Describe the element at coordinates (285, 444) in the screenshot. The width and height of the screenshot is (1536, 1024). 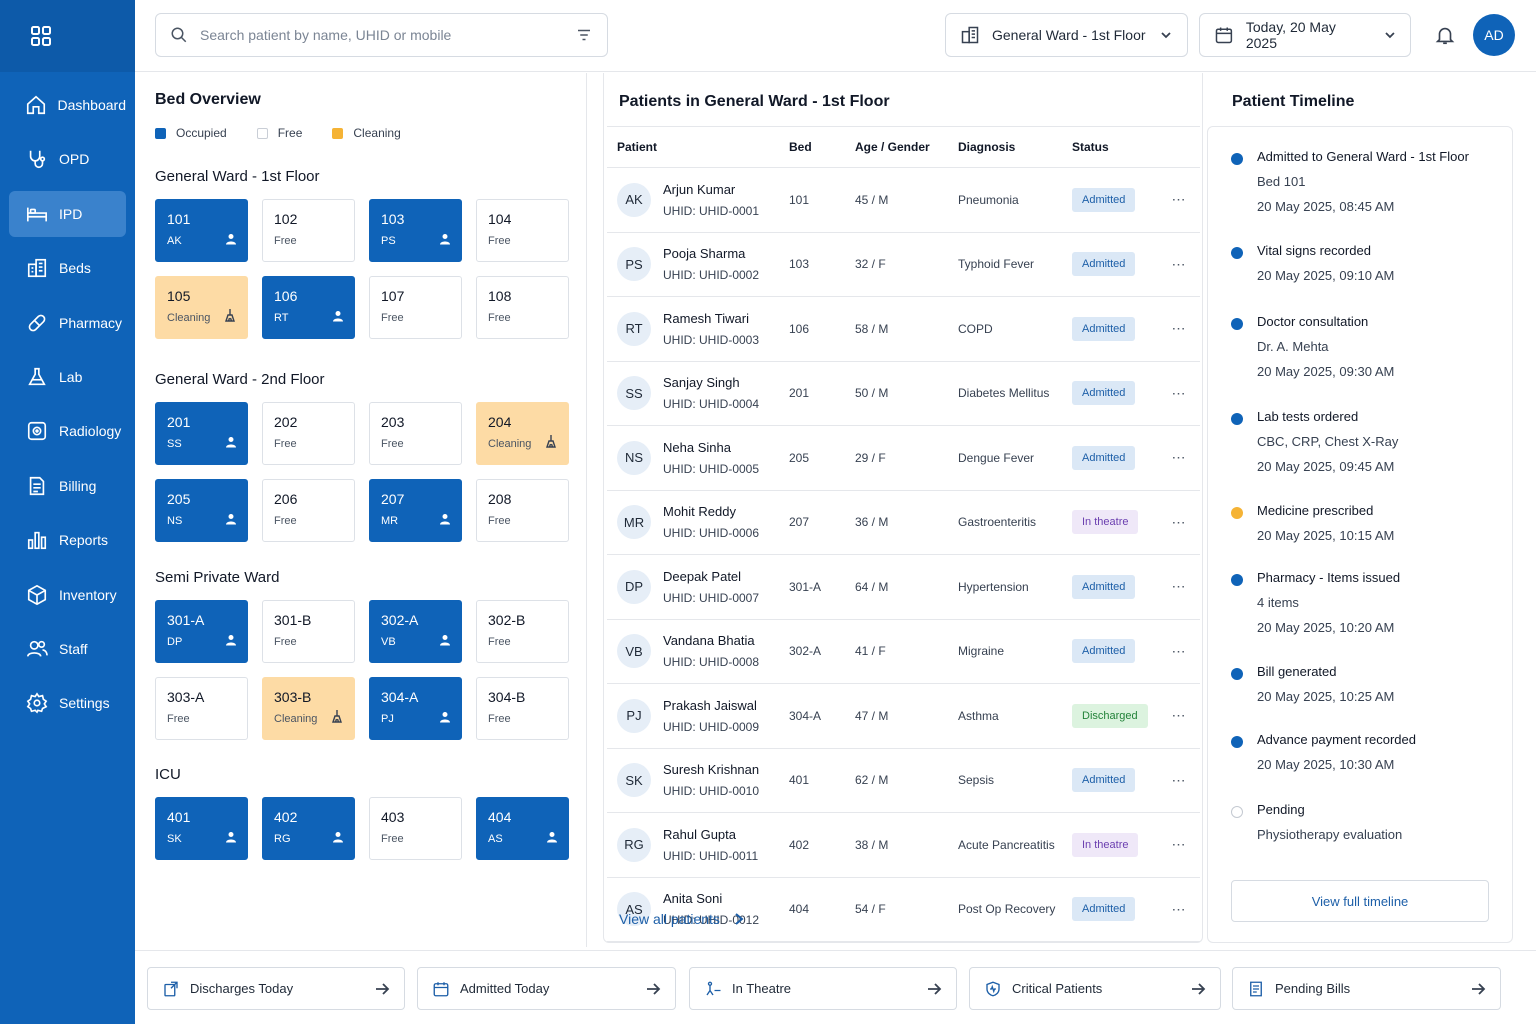
I see `bed-status: Free` at that location.